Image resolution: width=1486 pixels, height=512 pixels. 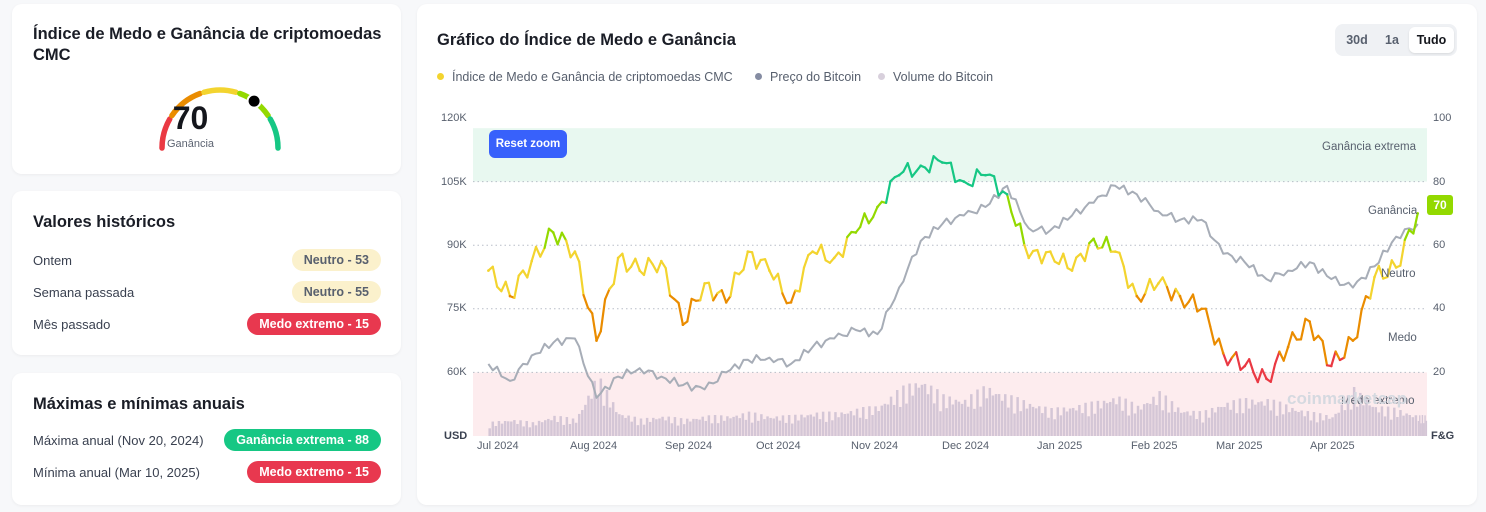 I want to click on reset-zoom-button: Reset zoom, so click(x=528, y=144).